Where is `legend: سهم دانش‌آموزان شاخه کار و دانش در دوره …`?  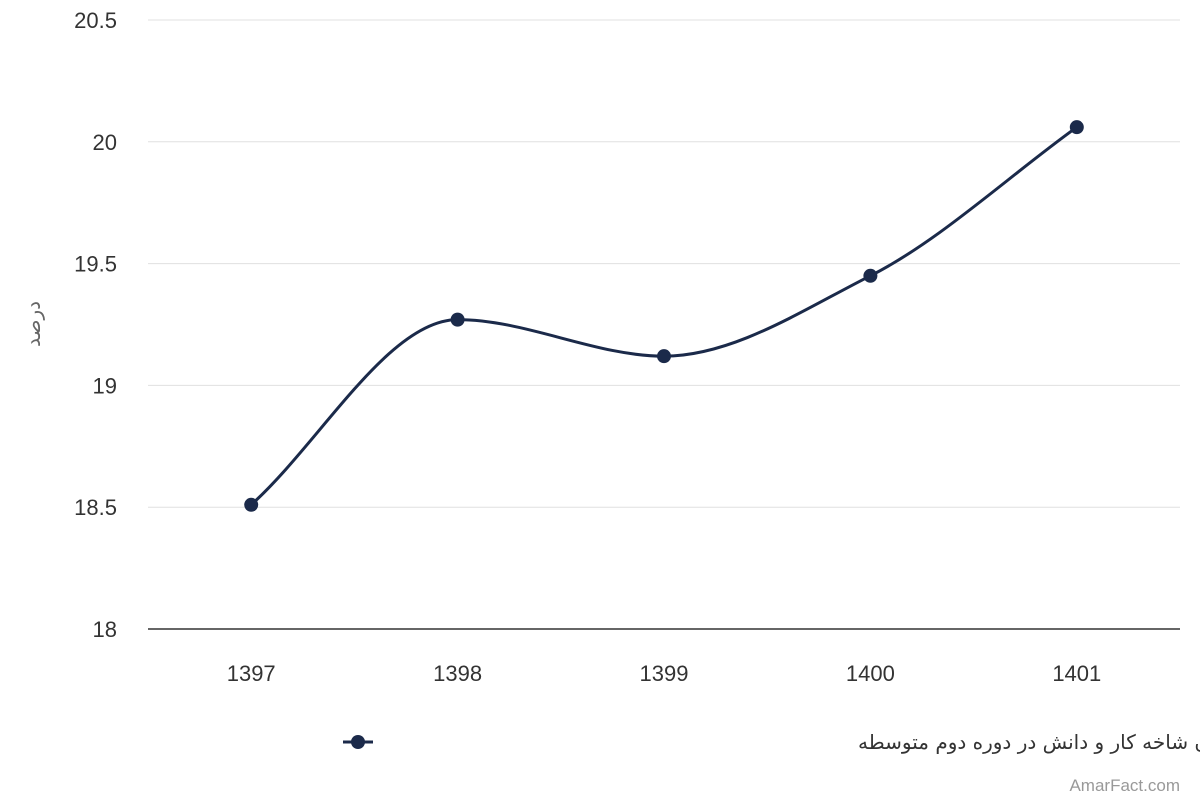
legend: سهم دانش‌آموزان شاخه کار و دانش در دوره … is located at coordinates (771, 741).